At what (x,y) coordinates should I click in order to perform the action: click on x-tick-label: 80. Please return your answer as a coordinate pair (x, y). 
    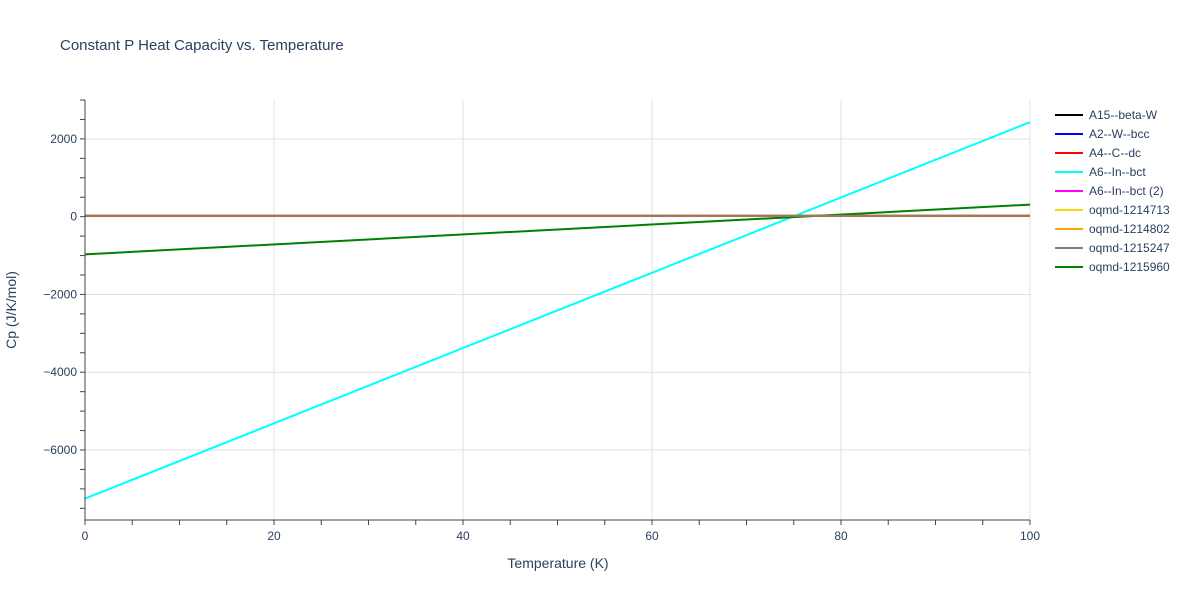
    Looking at the image, I should click on (841, 536).